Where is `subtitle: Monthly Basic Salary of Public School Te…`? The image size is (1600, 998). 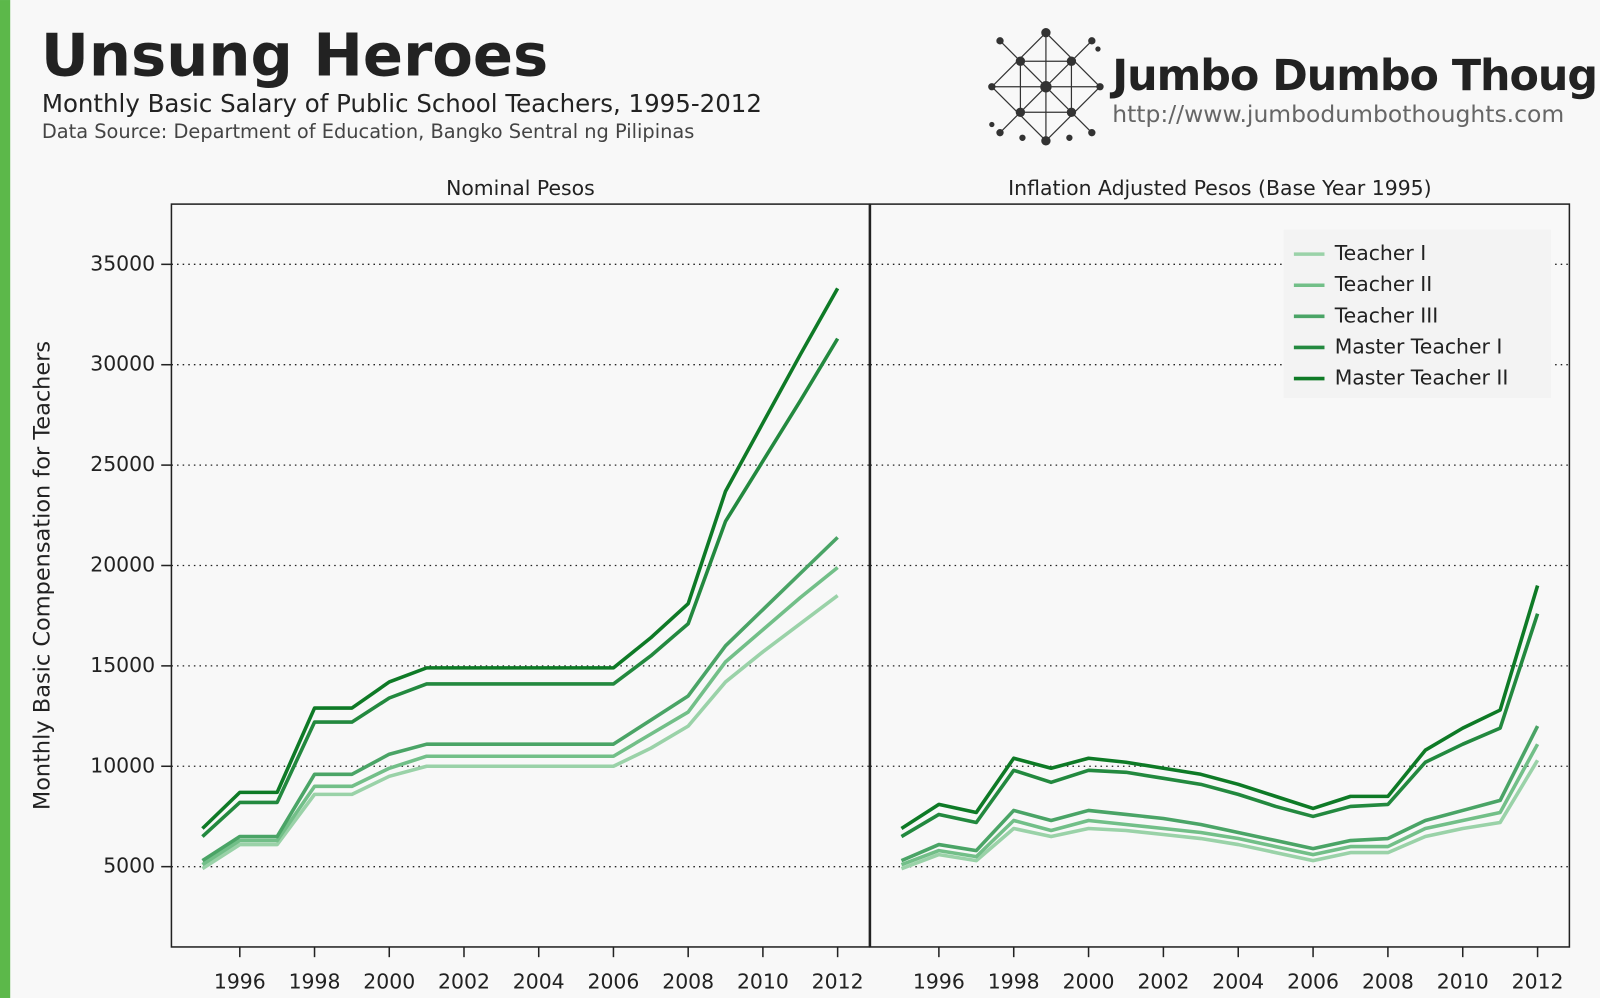 subtitle: Monthly Basic Salary of Public School Te… is located at coordinates (402, 103).